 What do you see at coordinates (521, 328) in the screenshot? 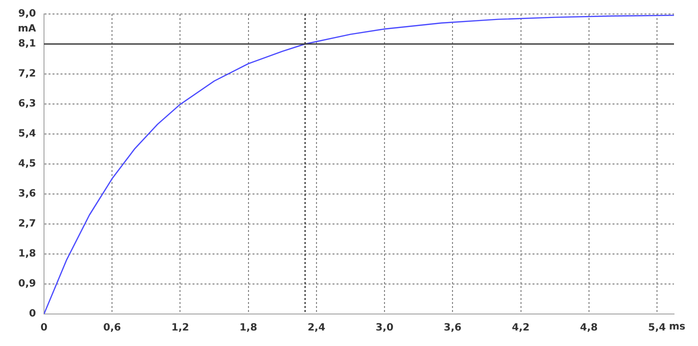
I see `x-tick-label: 4,2` at bounding box center [521, 328].